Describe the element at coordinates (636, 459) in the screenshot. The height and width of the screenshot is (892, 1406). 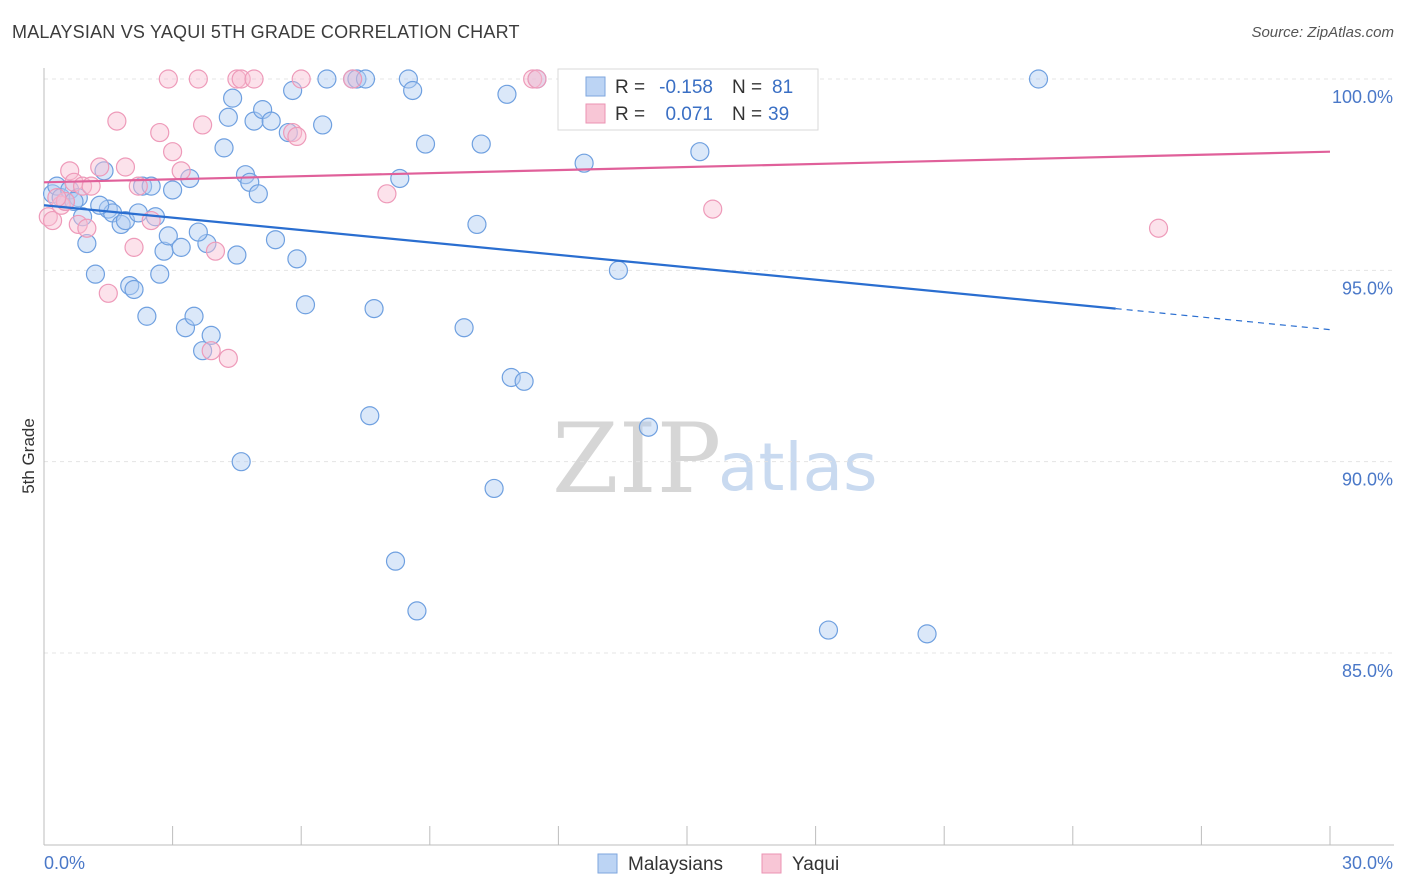
I see `watermark-zip: ZIP` at that location.